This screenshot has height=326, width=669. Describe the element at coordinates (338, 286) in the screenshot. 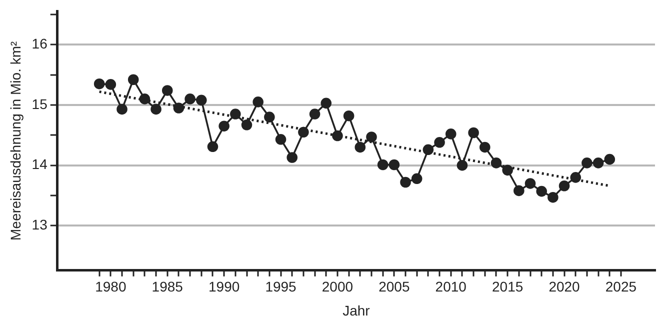

I see `x-tick-label: 2000` at that location.